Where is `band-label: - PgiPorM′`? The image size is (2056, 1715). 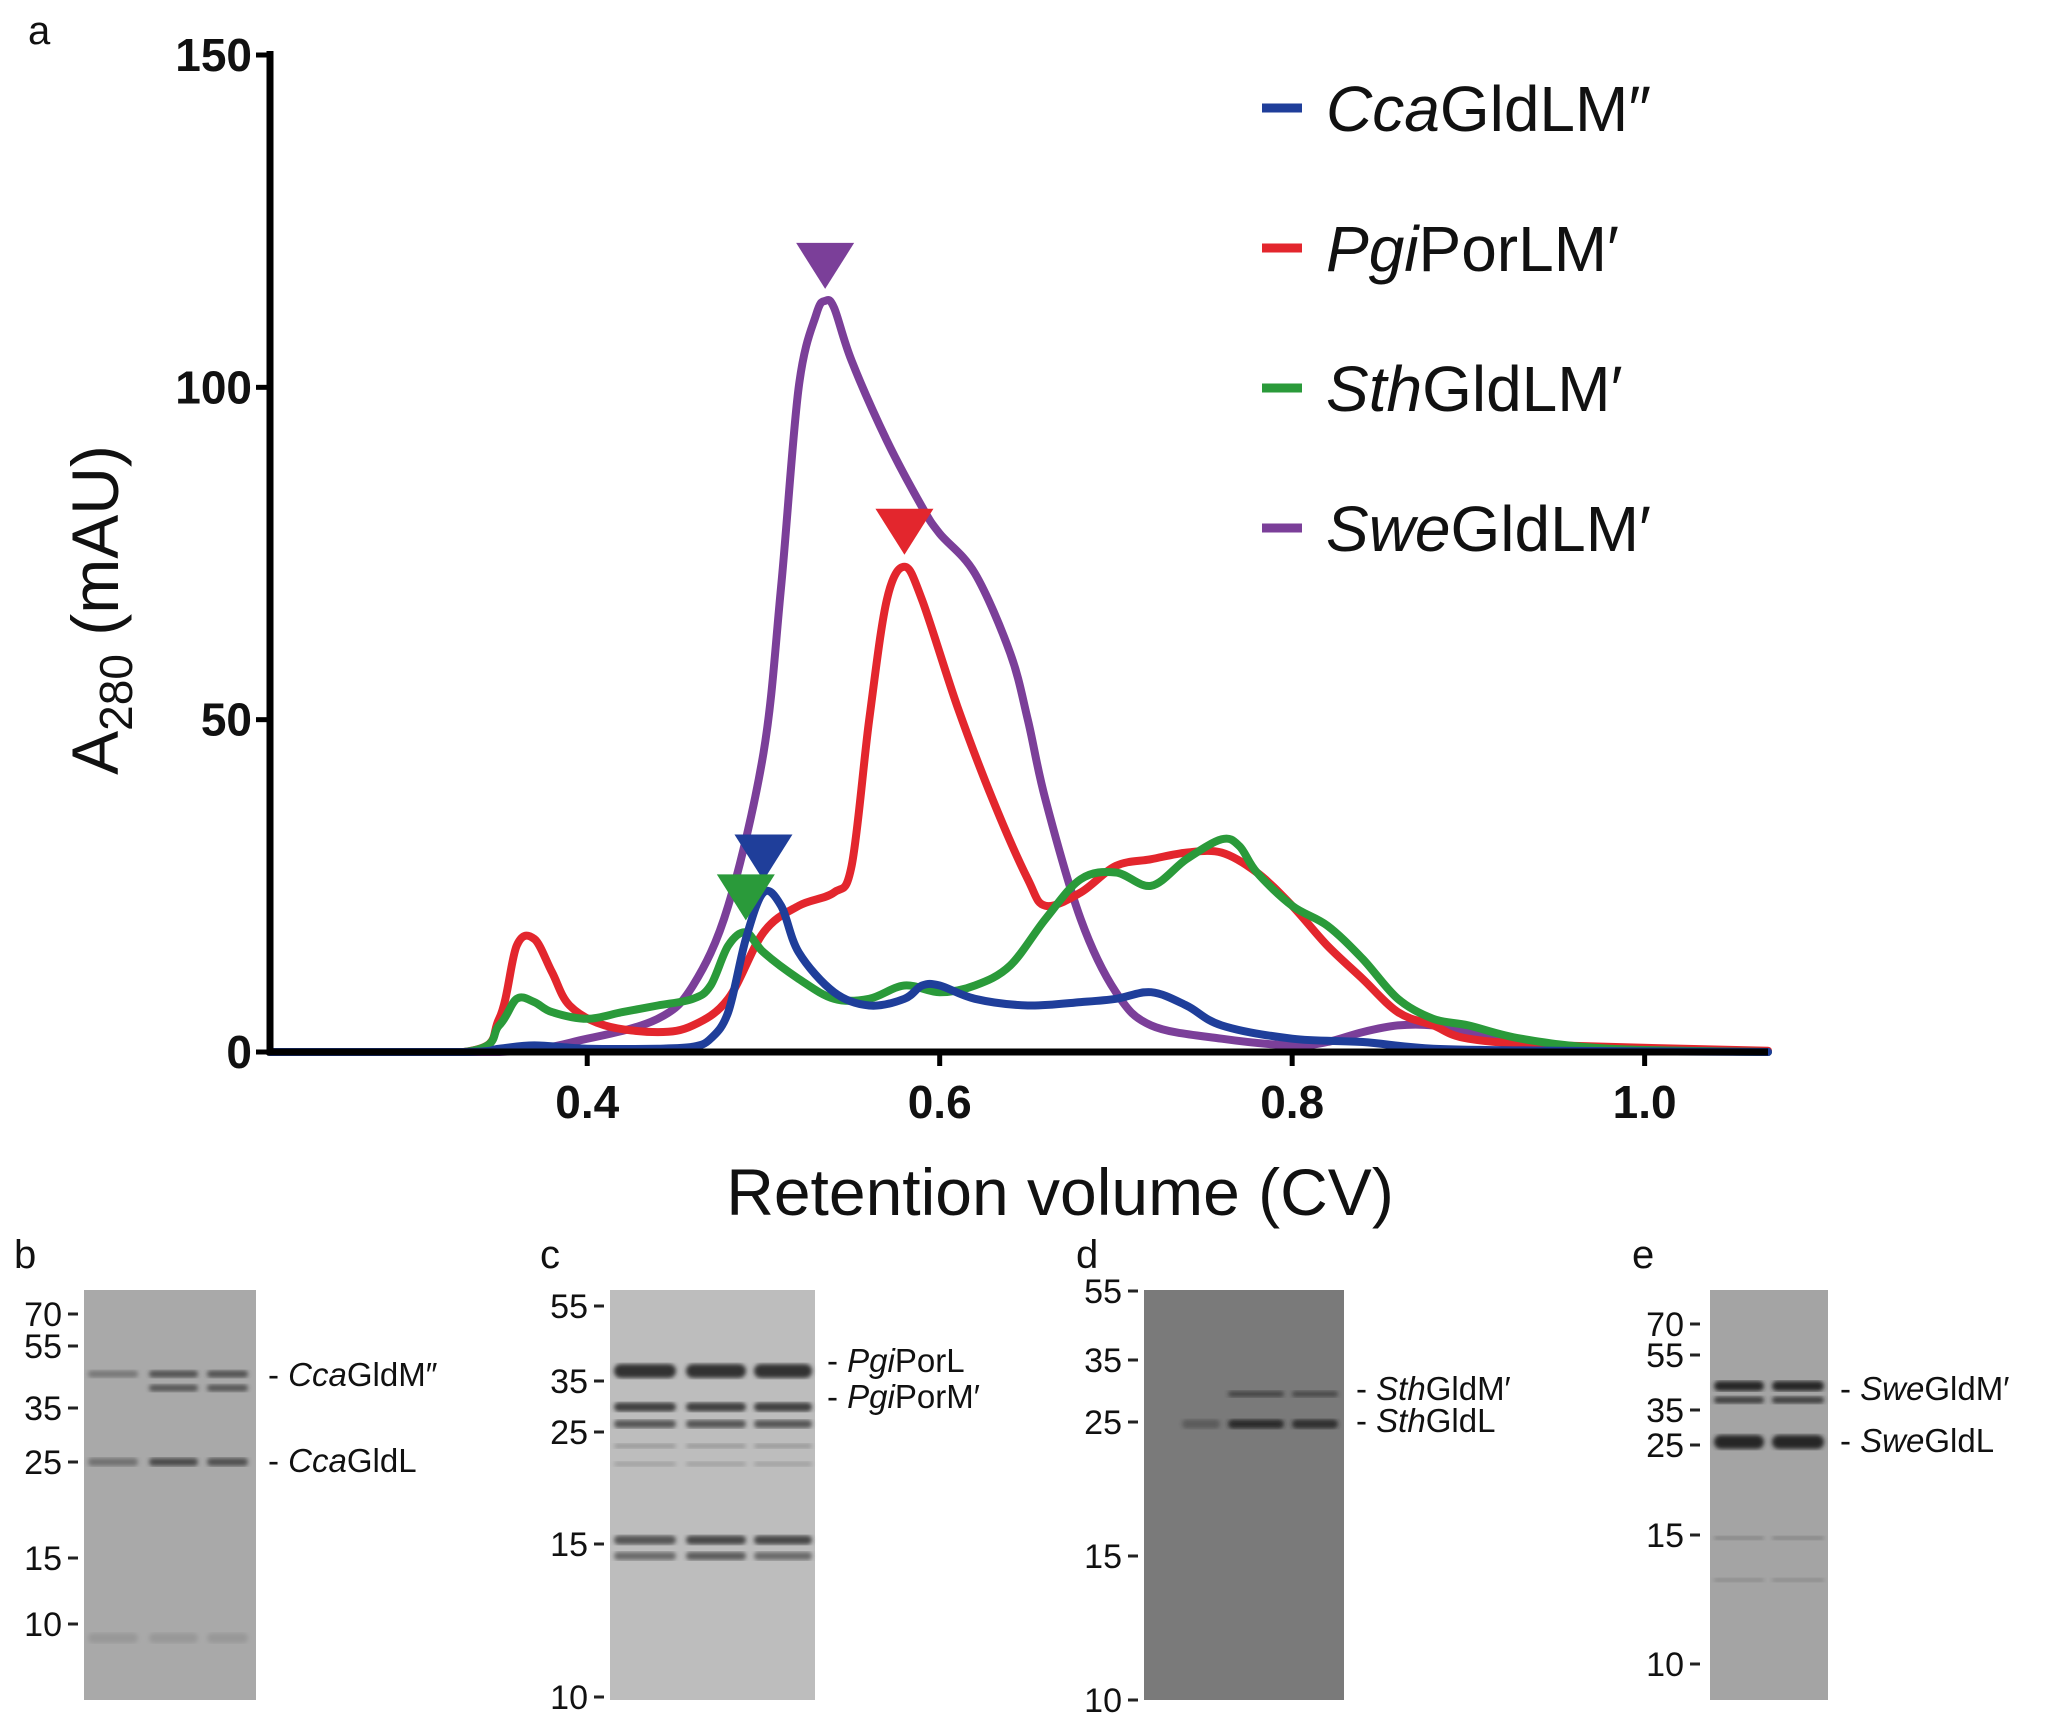
band-label: - PgiPorM′ is located at coordinates (903, 1396).